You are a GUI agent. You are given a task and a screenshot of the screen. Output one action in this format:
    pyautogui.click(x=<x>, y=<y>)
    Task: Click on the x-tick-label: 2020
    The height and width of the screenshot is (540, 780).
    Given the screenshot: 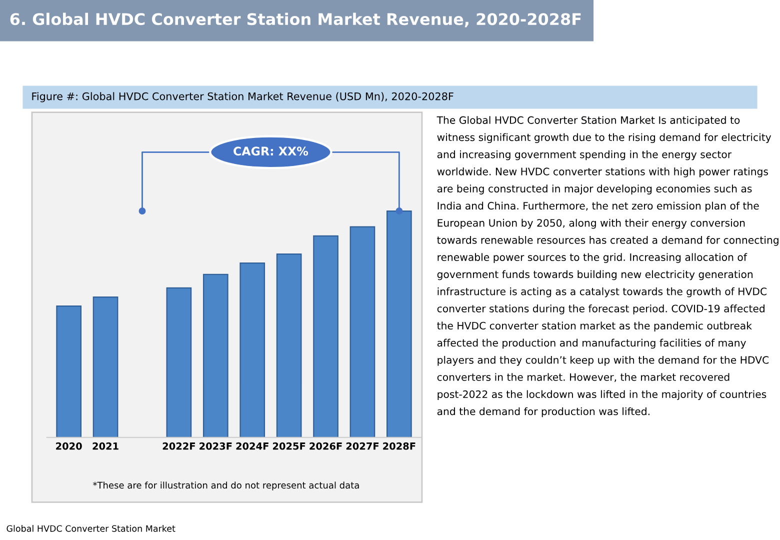 What is the action you would take?
    pyautogui.click(x=69, y=446)
    